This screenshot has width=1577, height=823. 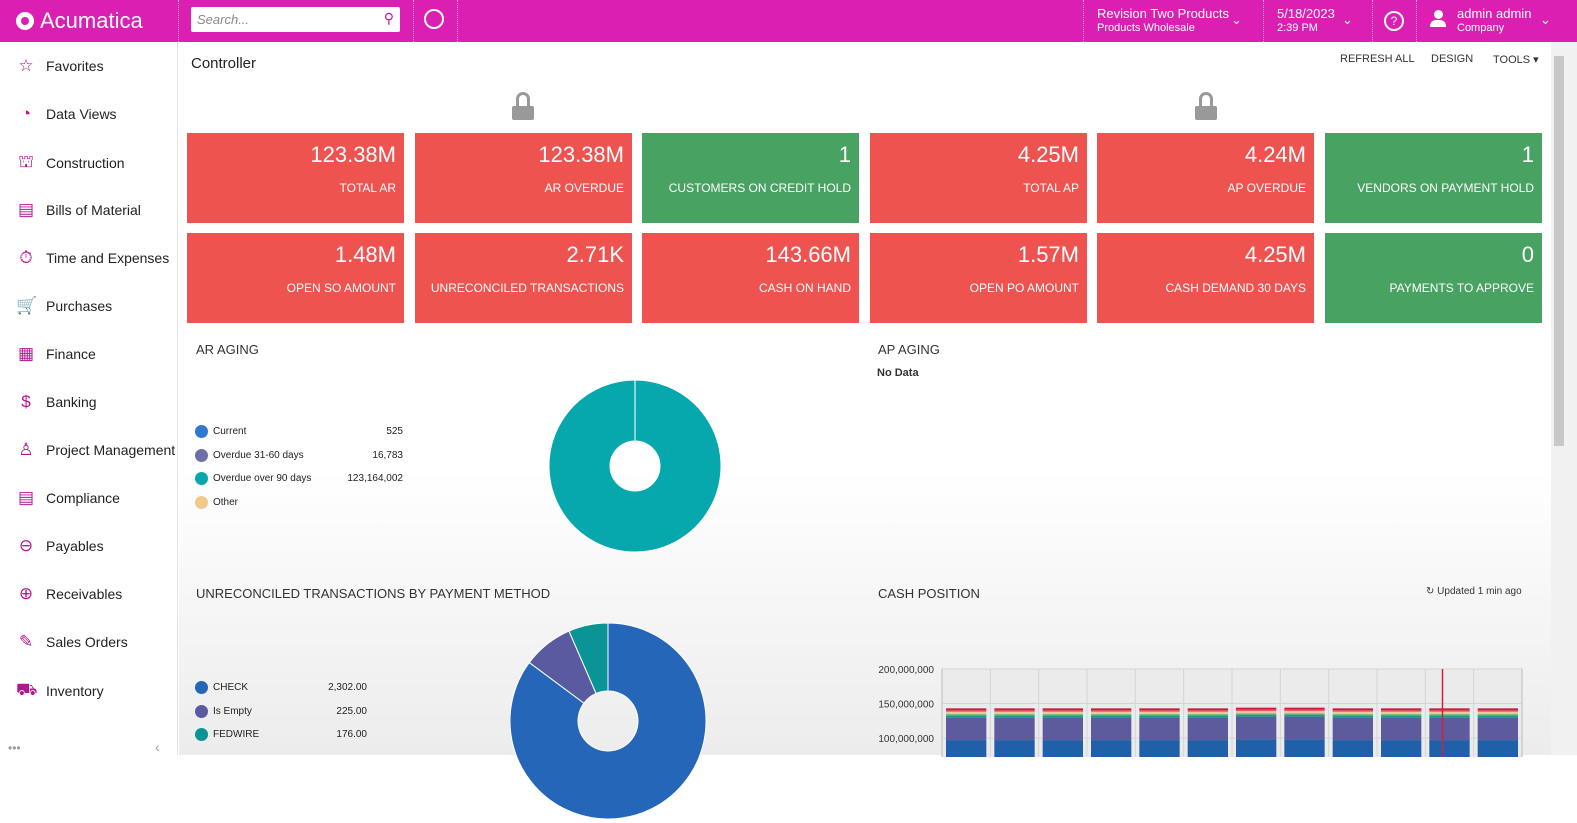 I want to click on sidebar-item-bills-of-material: ▤Bills of Material, so click(x=78, y=210).